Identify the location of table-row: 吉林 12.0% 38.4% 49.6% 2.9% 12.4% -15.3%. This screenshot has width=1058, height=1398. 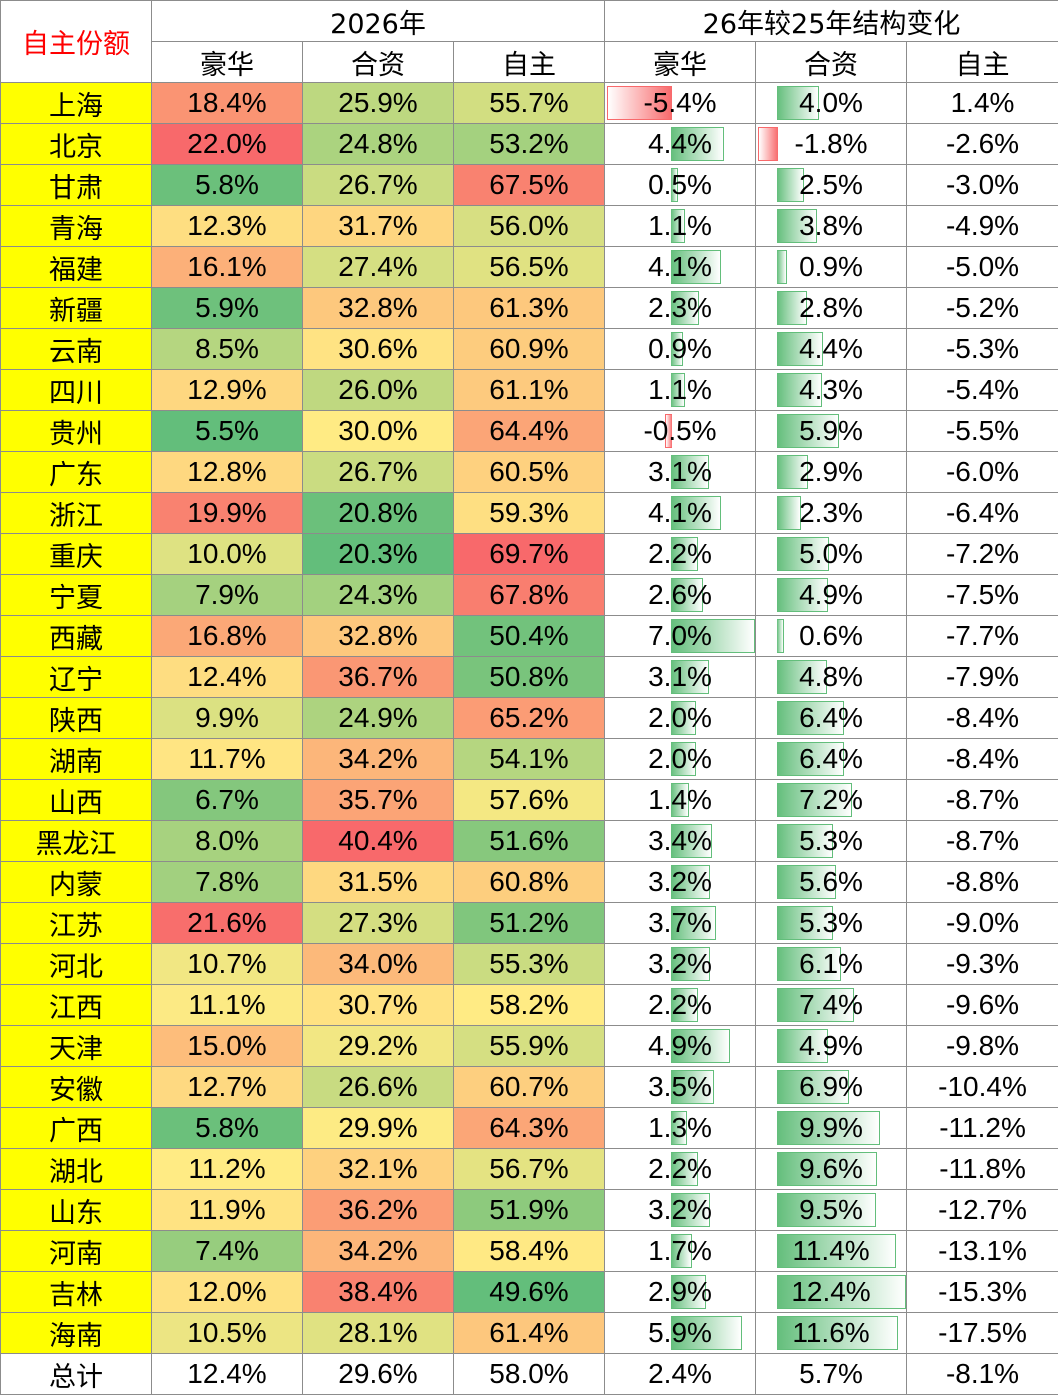
(529, 1292).